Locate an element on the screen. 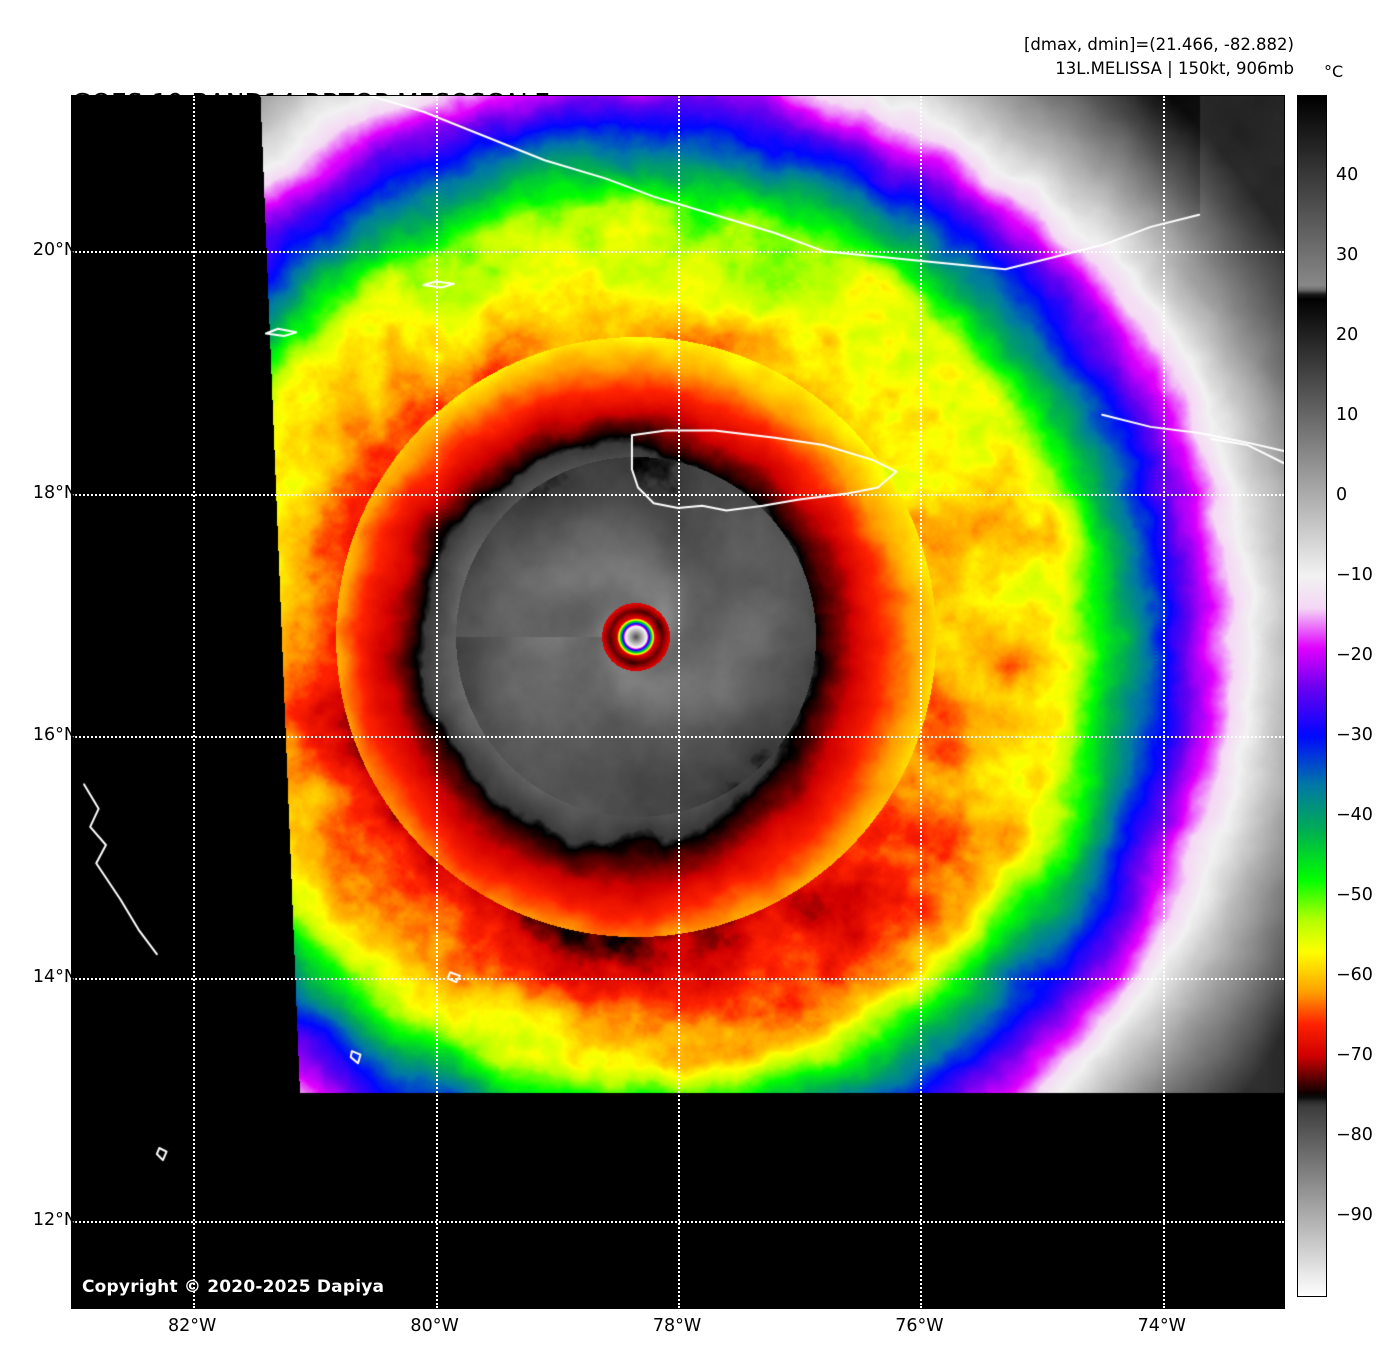 The height and width of the screenshot is (1359, 1390). colorbar is located at coordinates (1312, 696).